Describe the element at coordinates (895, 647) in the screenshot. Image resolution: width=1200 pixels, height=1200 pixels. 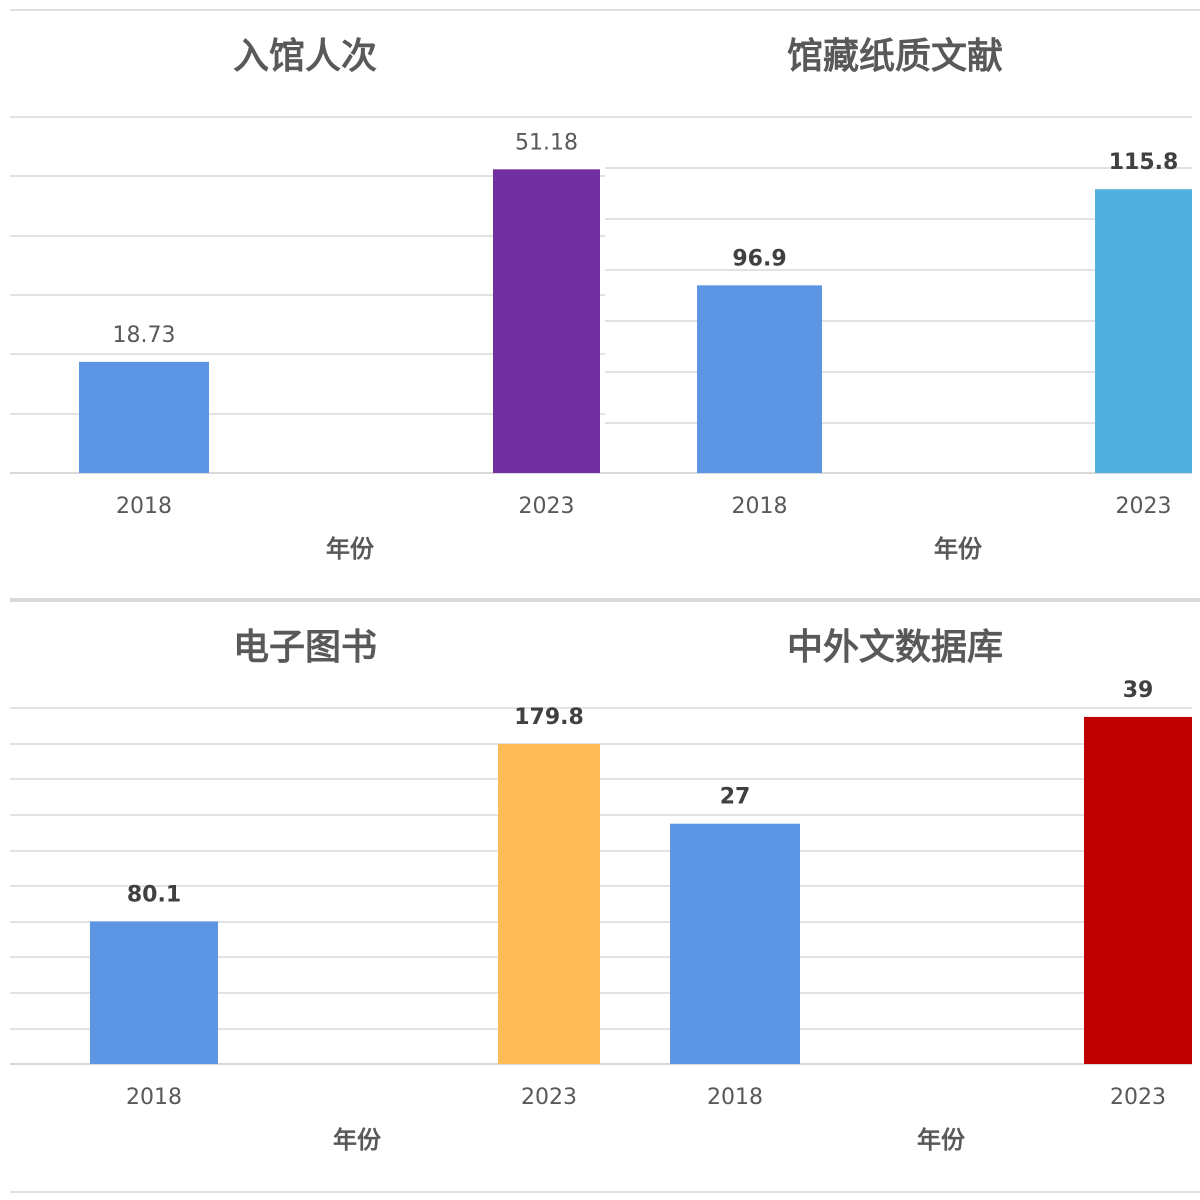
I see `chart-title: 中外文数据库` at that location.